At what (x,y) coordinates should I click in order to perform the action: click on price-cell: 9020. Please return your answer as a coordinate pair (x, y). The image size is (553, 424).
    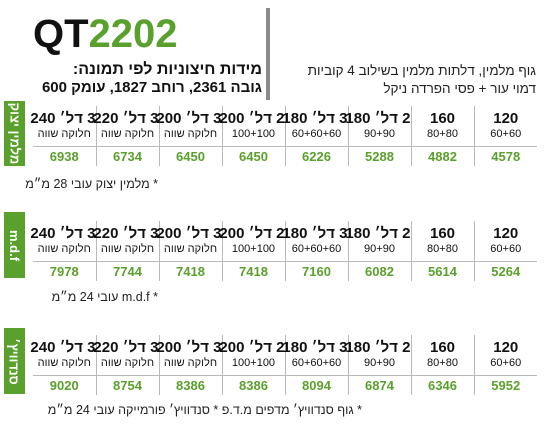
    Looking at the image, I should click on (64, 385).